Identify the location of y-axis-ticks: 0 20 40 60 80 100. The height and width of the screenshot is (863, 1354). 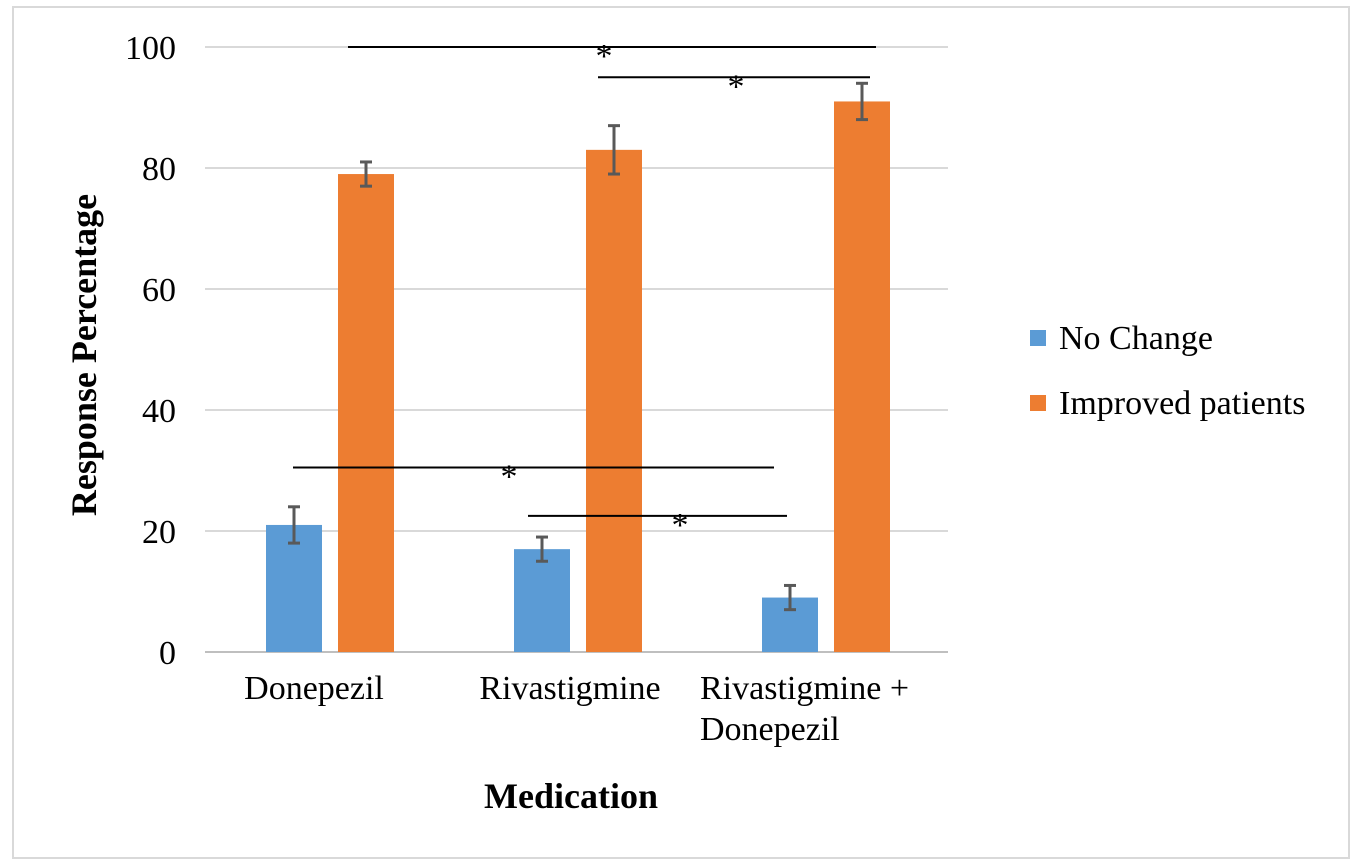
(150, 351).